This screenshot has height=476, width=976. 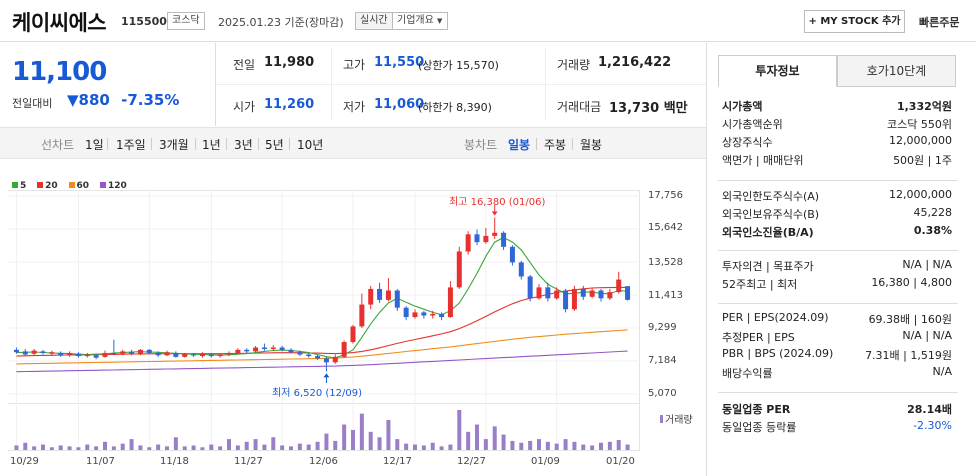 I want to click on tab-orderbook: 호가10단계, so click(x=896, y=71).